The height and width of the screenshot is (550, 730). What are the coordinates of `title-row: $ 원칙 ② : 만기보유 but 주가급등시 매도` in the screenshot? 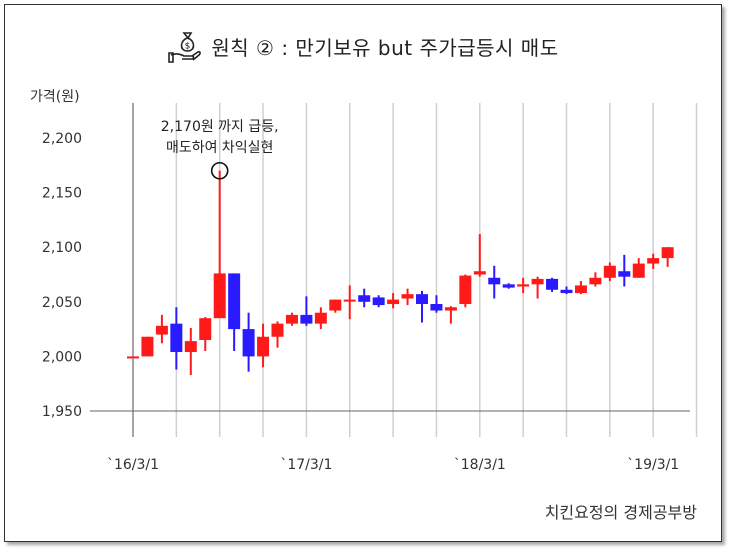 It's located at (363, 46).